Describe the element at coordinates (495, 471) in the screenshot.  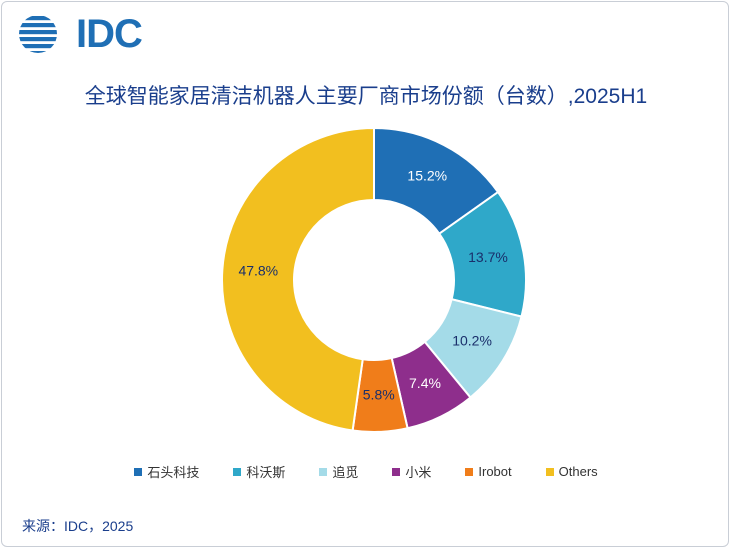
I see `legend-label: Irobot` at that location.